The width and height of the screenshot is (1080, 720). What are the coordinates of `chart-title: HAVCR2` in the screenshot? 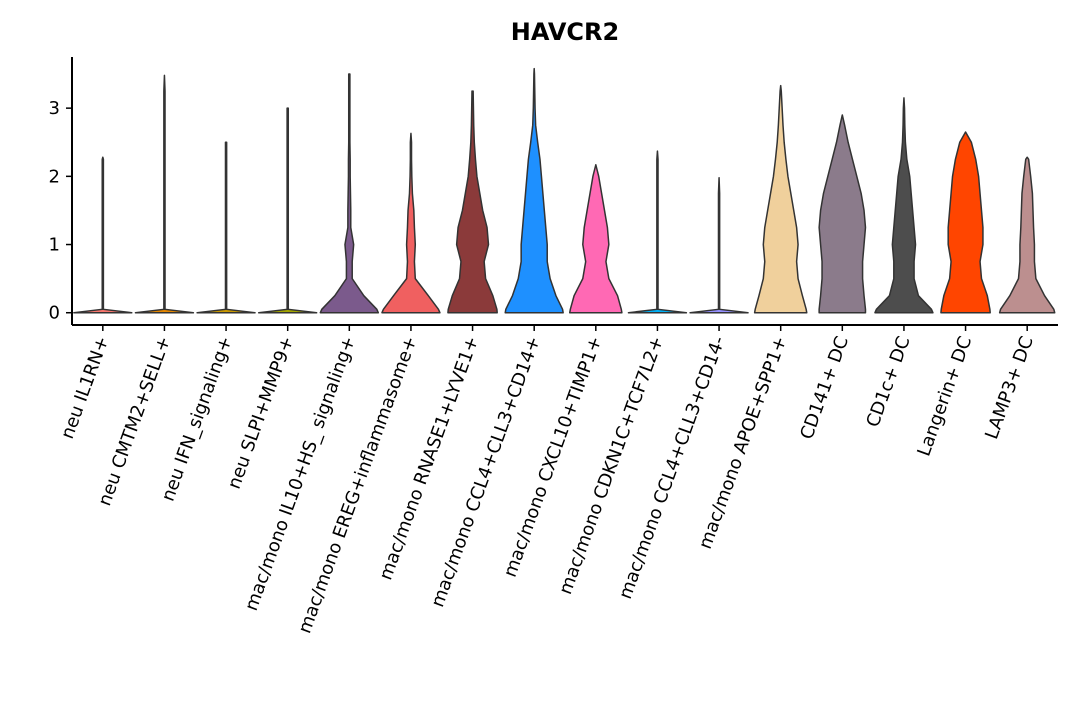 It's located at (565, 32).